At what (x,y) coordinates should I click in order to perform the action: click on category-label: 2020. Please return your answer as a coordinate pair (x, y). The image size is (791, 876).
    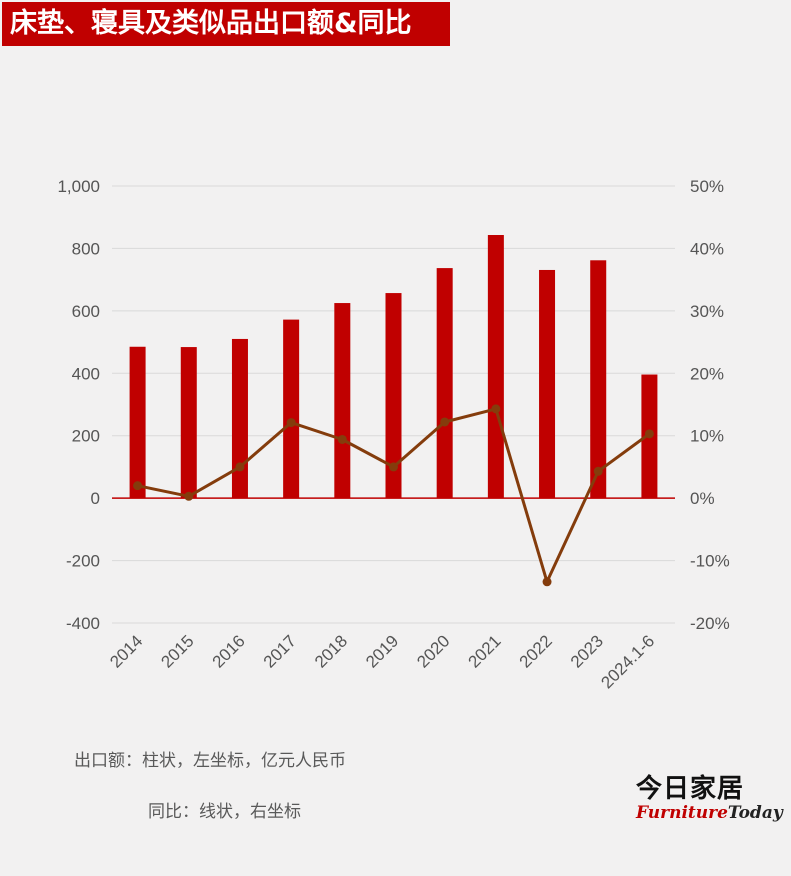
    Looking at the image, I should click on (433, 651).